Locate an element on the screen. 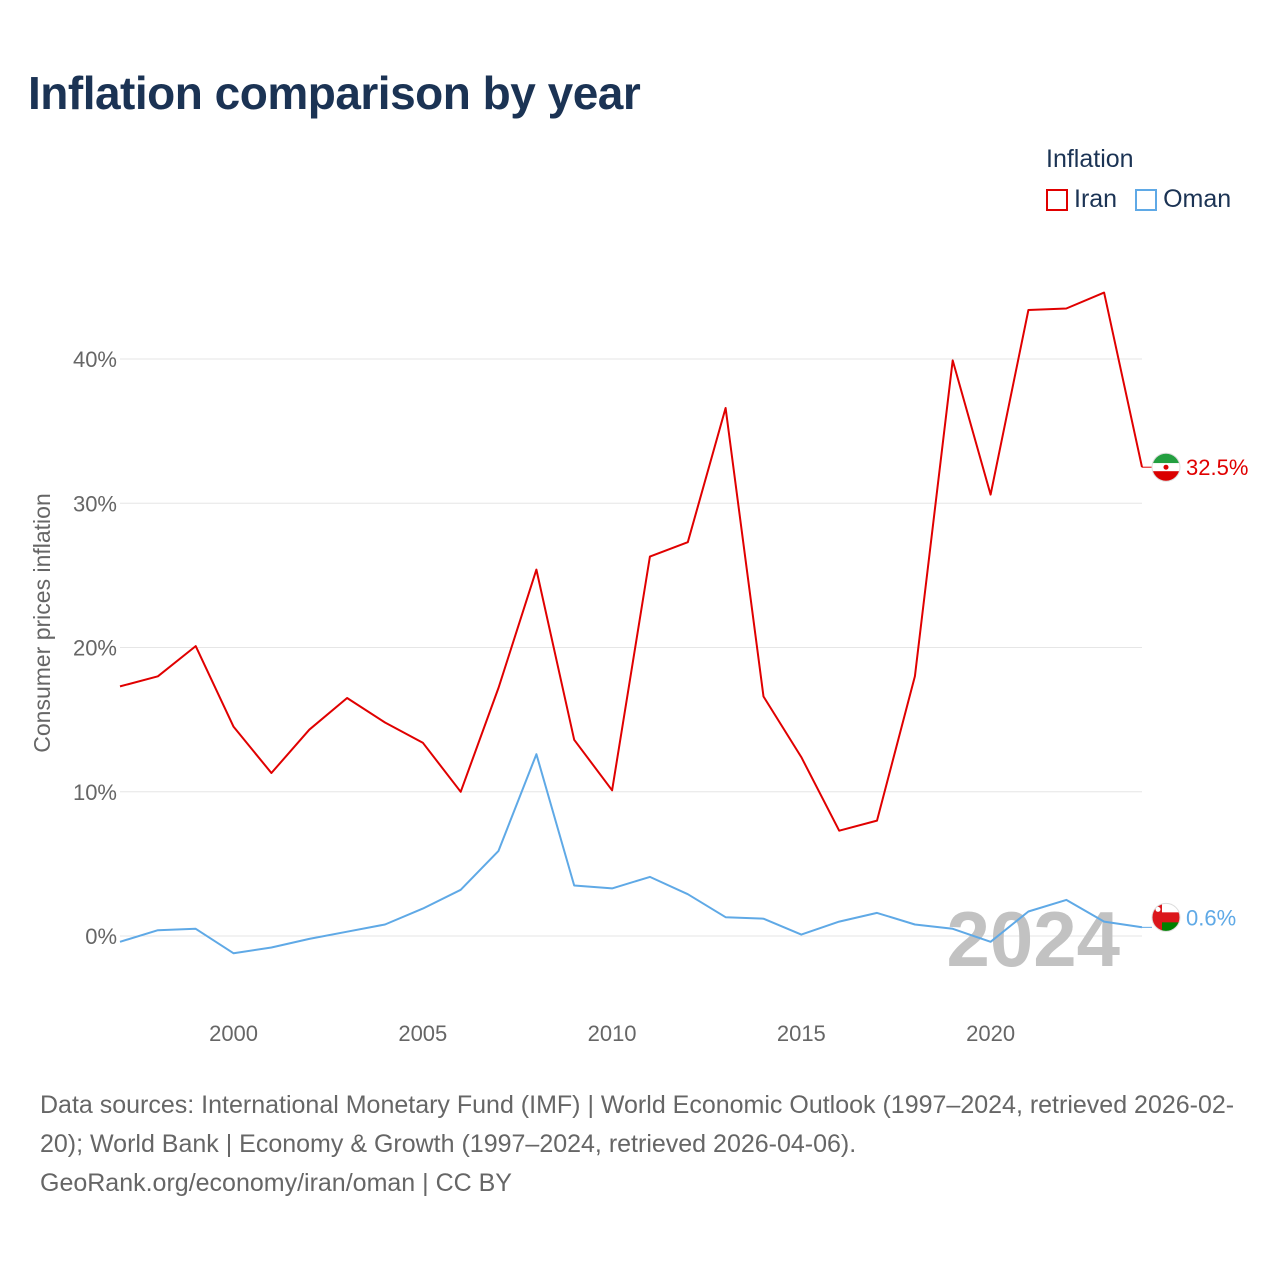 Image resolution: width=1280 pixels, height=1280 pixels. x-tick-label: 2000 is located at coordinates (233, 1033).